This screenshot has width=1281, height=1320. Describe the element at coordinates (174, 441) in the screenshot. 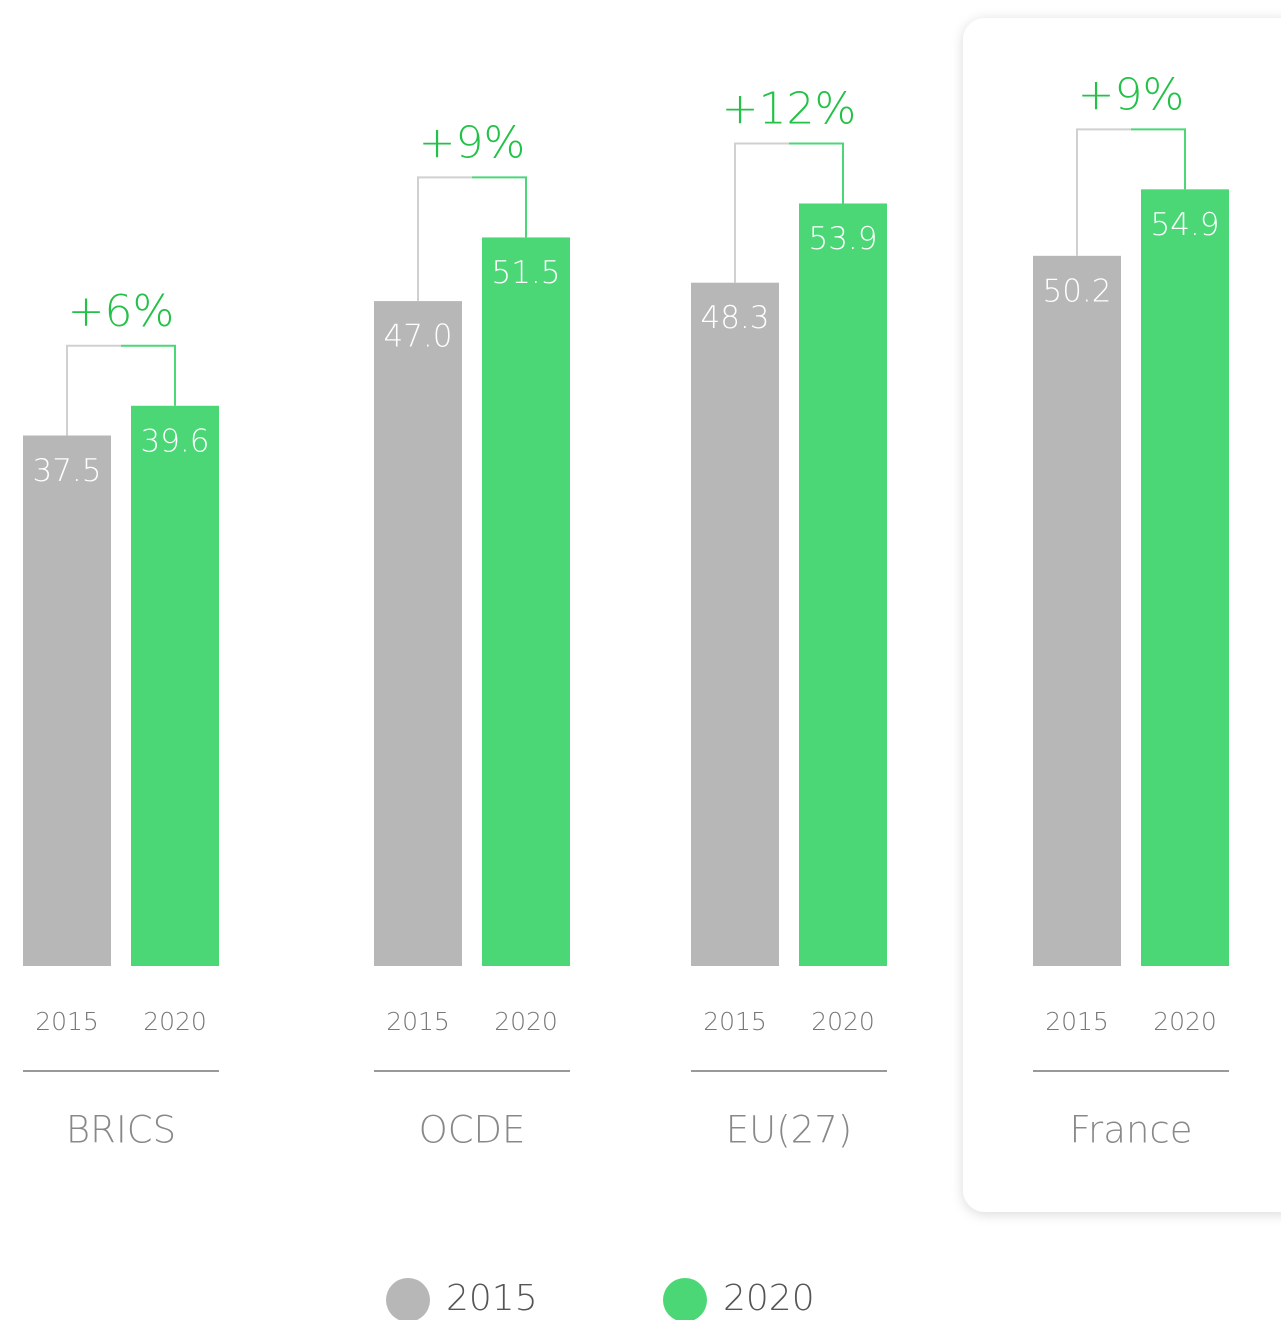

I see `value-label: 39.6` at that location.